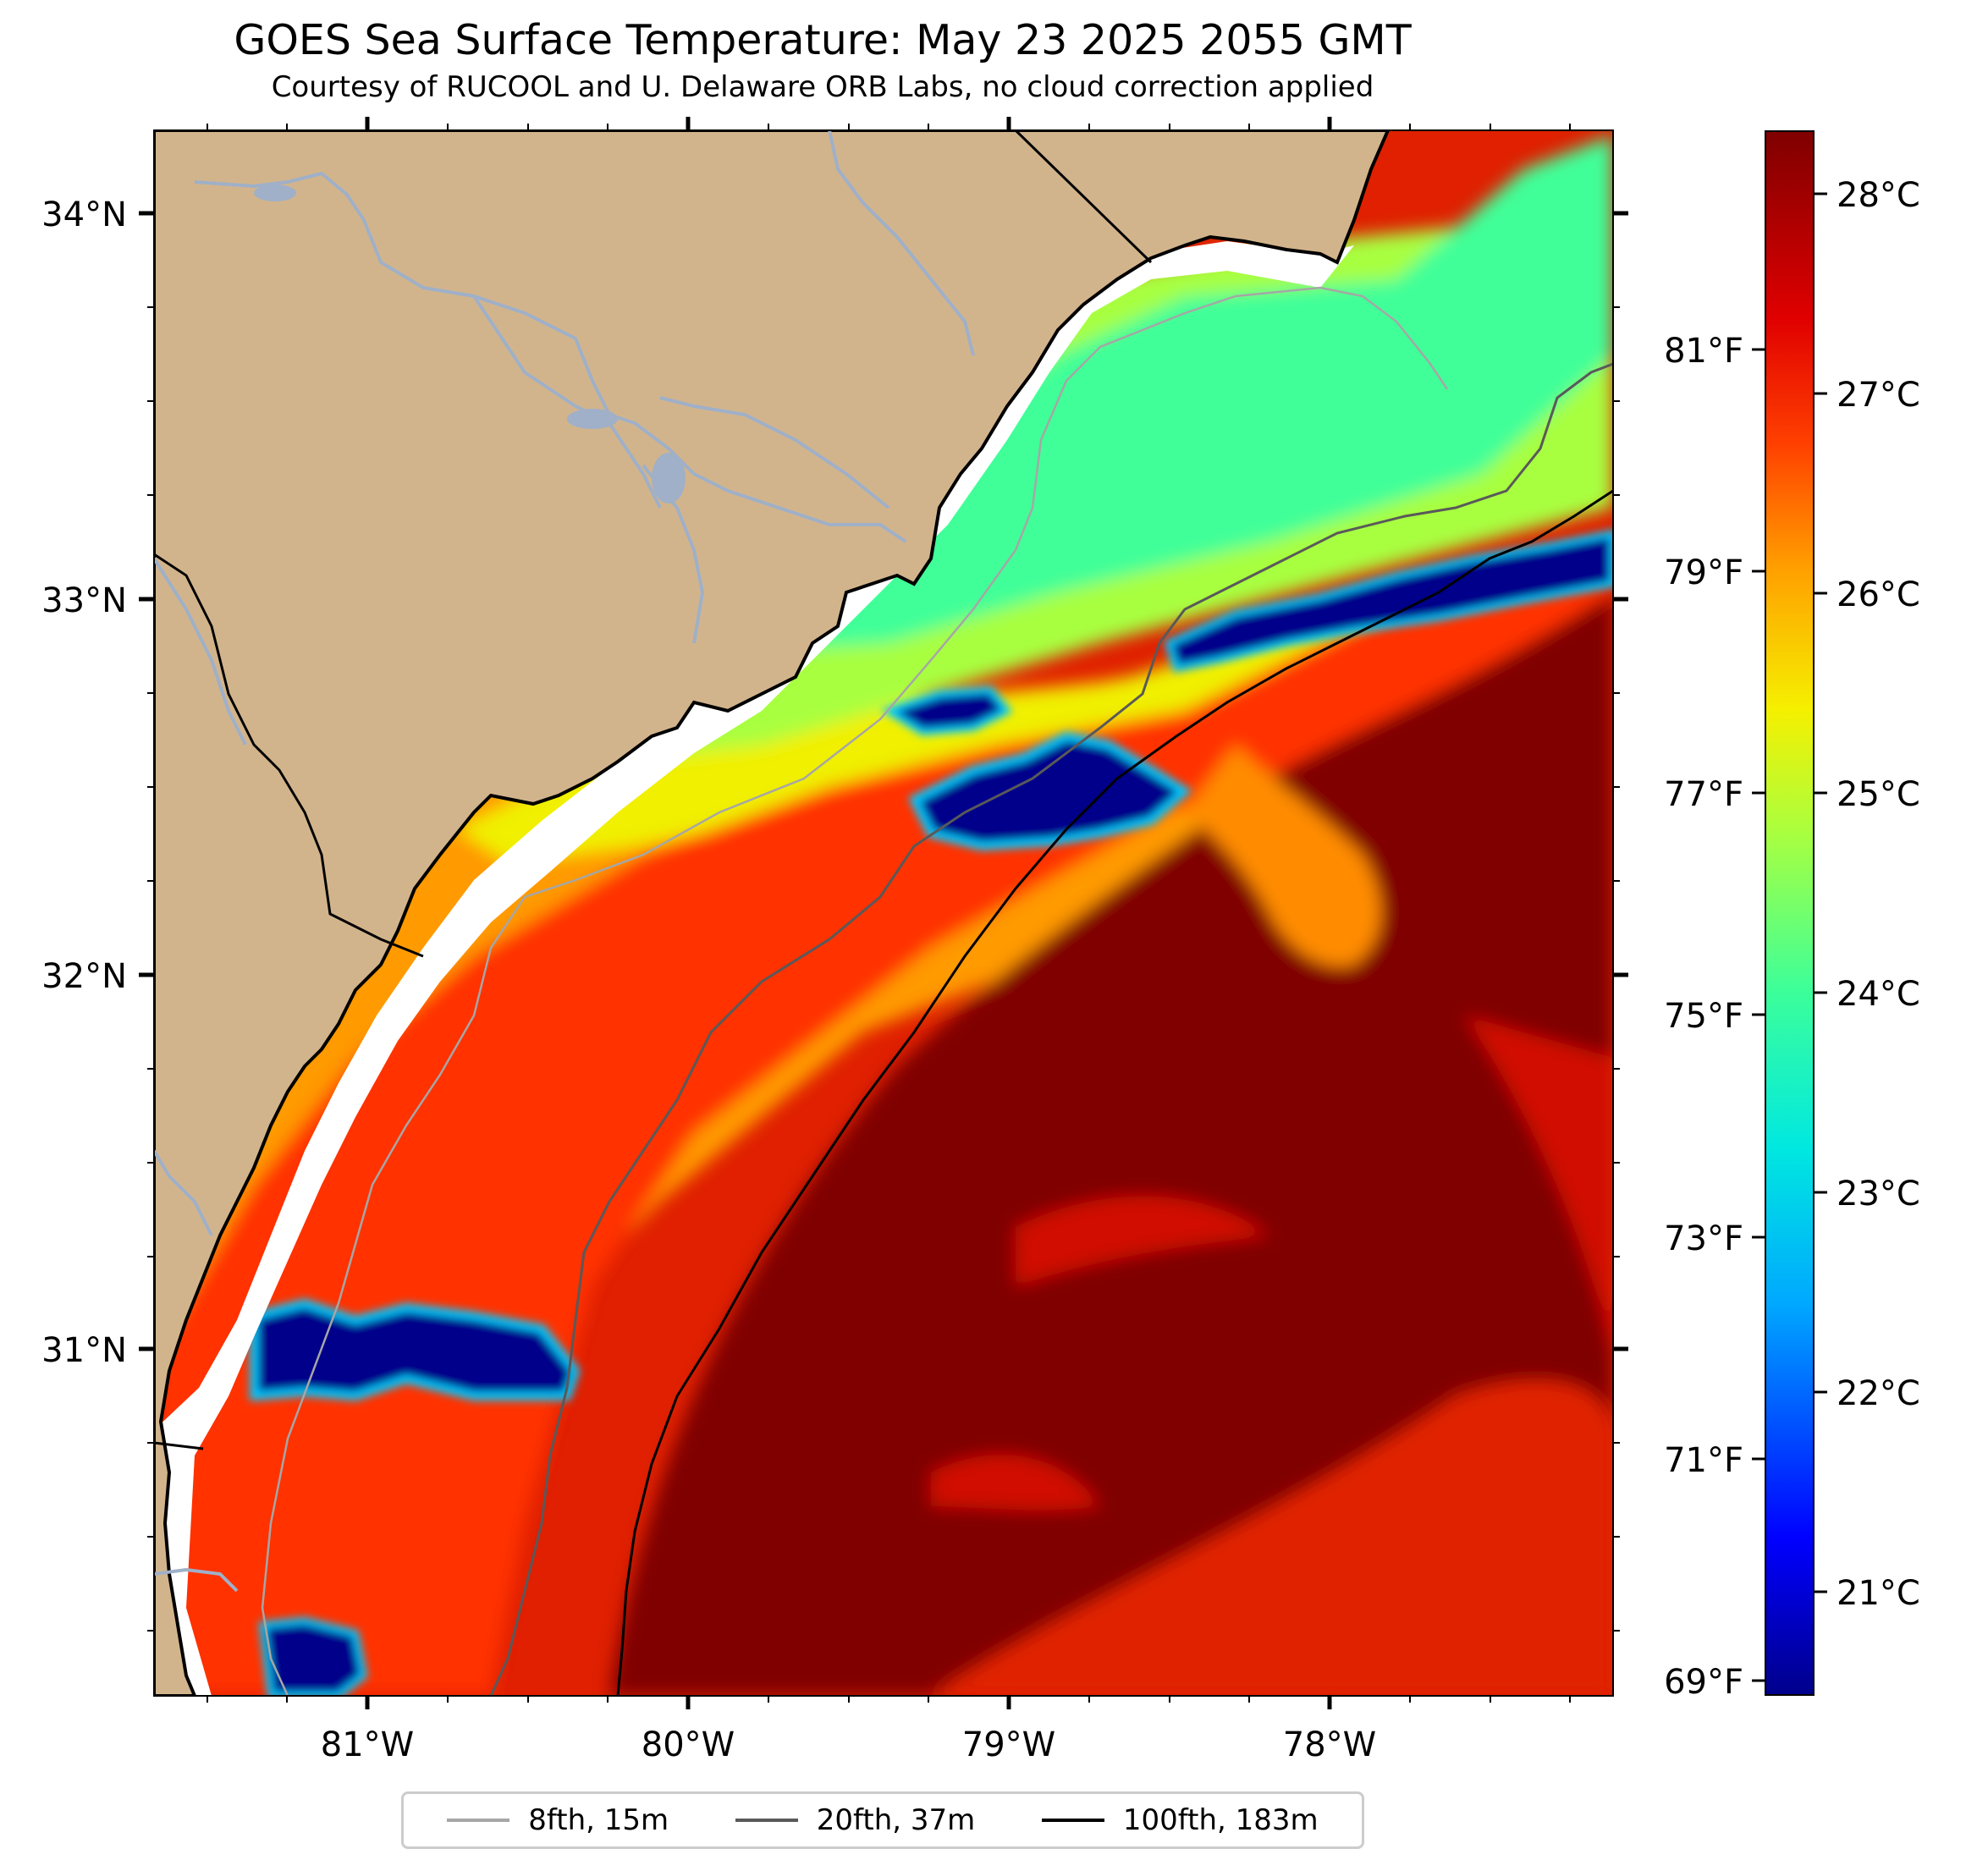 This screenshot has width=1988, height=1871. I want to click on colorbar, so click(1790, 913).